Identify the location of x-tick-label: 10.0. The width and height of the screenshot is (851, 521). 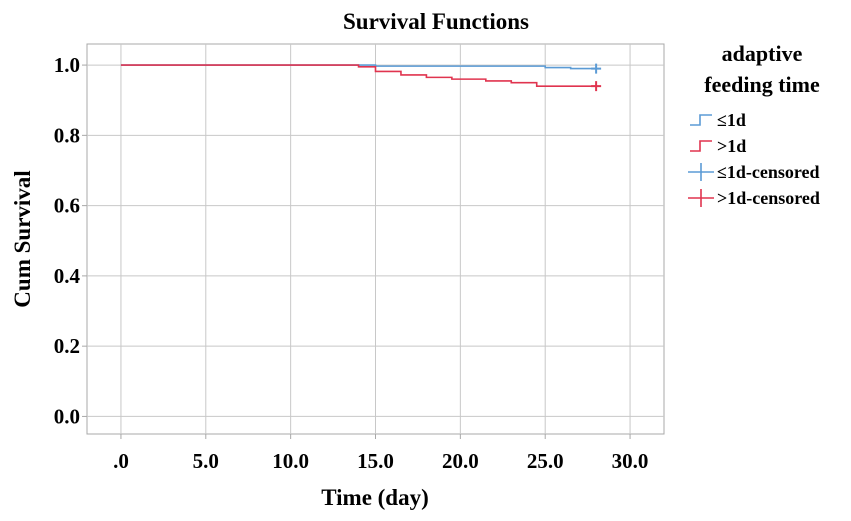
(290, 461).